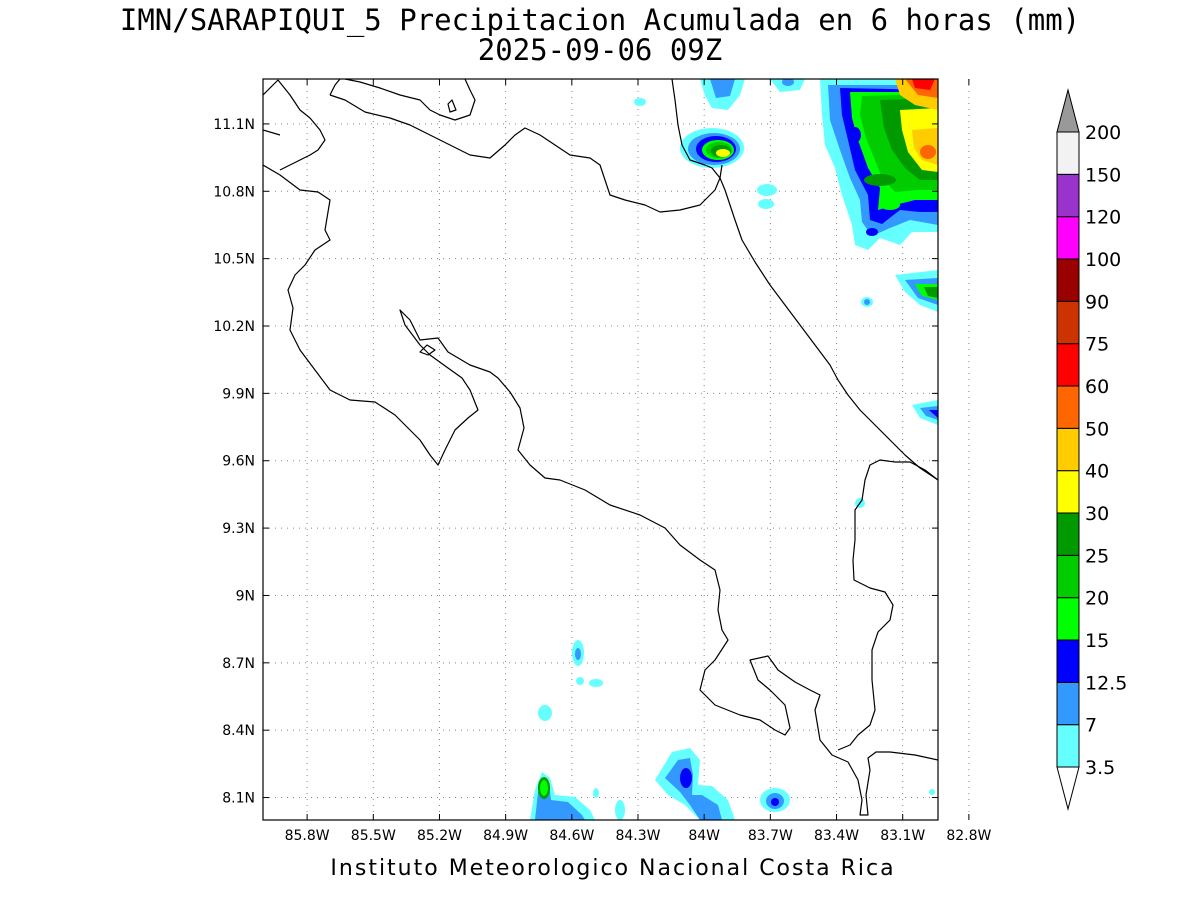  What do you see at coordinates (1097, 472) in the screenshot?
I see `colorbar-level-label: 40` at bounding box center [1097, 472].